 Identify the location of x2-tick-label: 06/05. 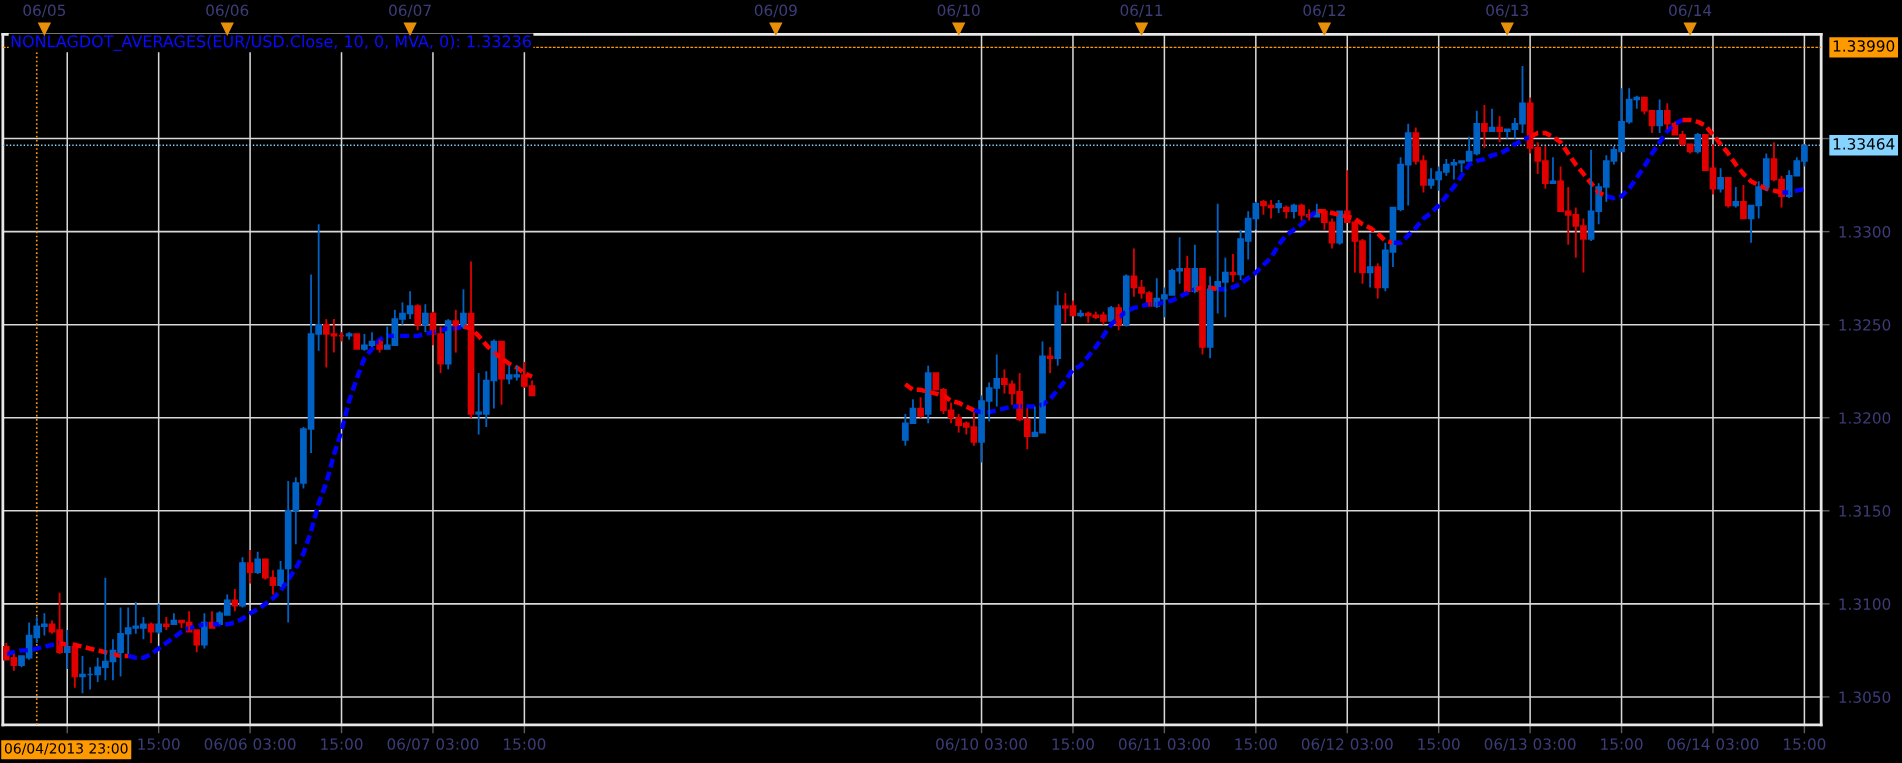
(44, 11).